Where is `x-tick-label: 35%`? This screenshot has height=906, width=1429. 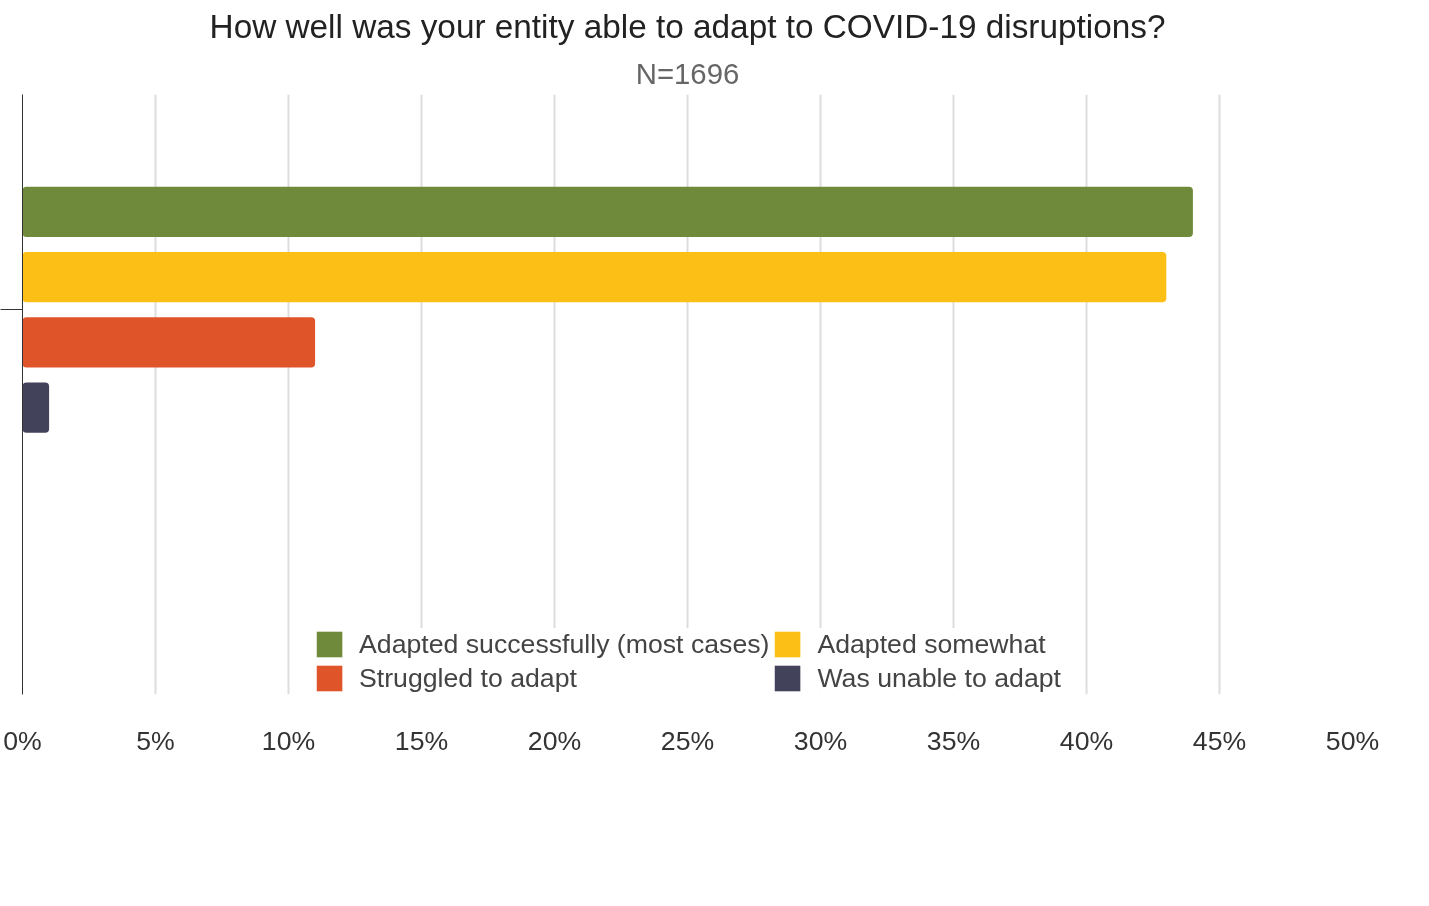
x-tick-label: 35% is located at coordinates (953, 740).